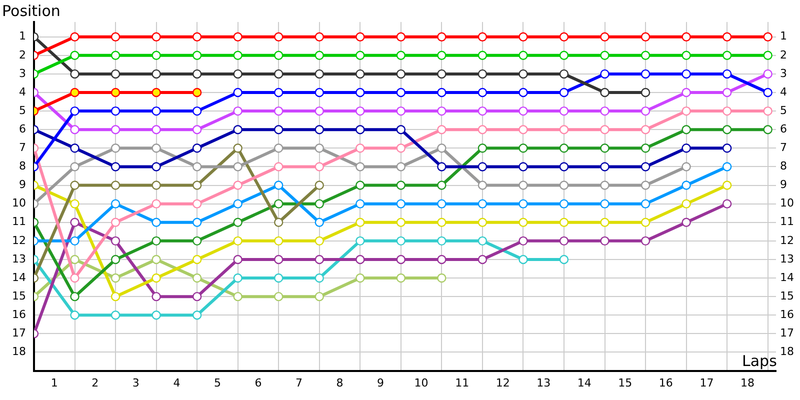 This screenshot has width=800, height=400. Describe the element at coordinates (584, 383) in the screenshot. I see `x-tick-label: 14` at that location.